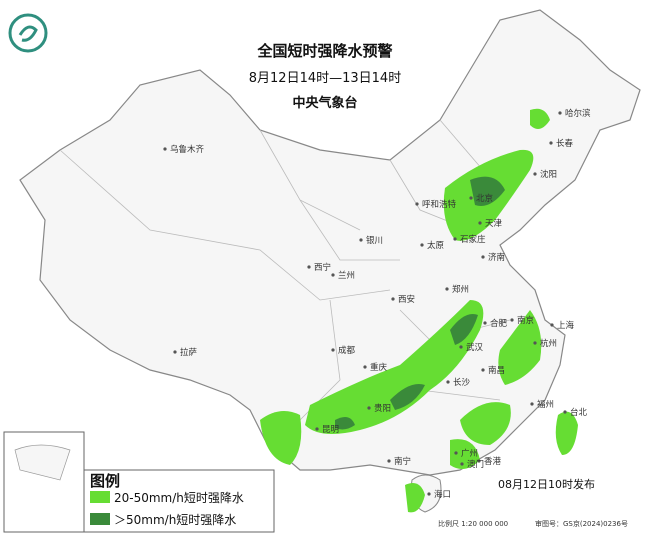  Describe the element at coordinates (566, 325) in the screenshot. I see `city-label: 上海` at that location.